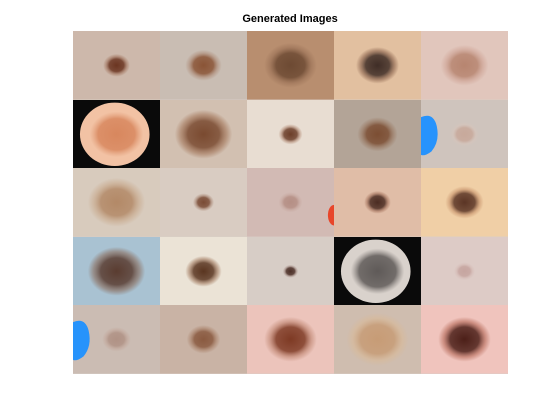  Describe the element at coordinates (330, 215) in the screenshot. I see `red-marker-patch` at that location.